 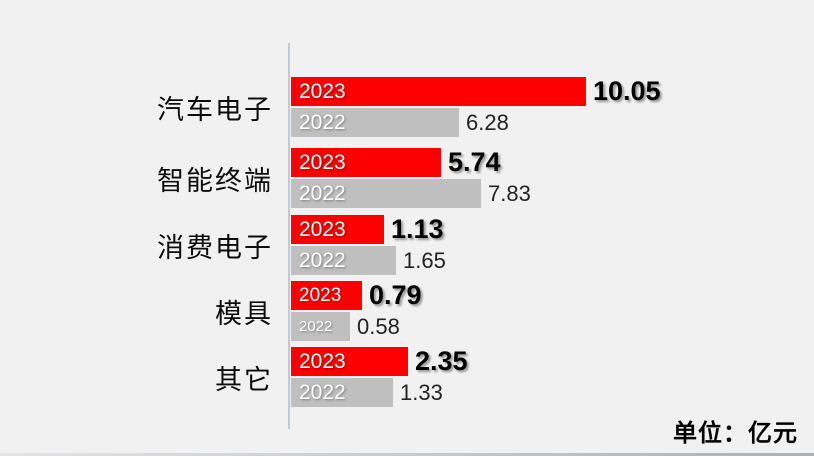 I want to click on bar-group: 汽车电子 2023 10.05 2022 6.28, so click(x=407, y=107).